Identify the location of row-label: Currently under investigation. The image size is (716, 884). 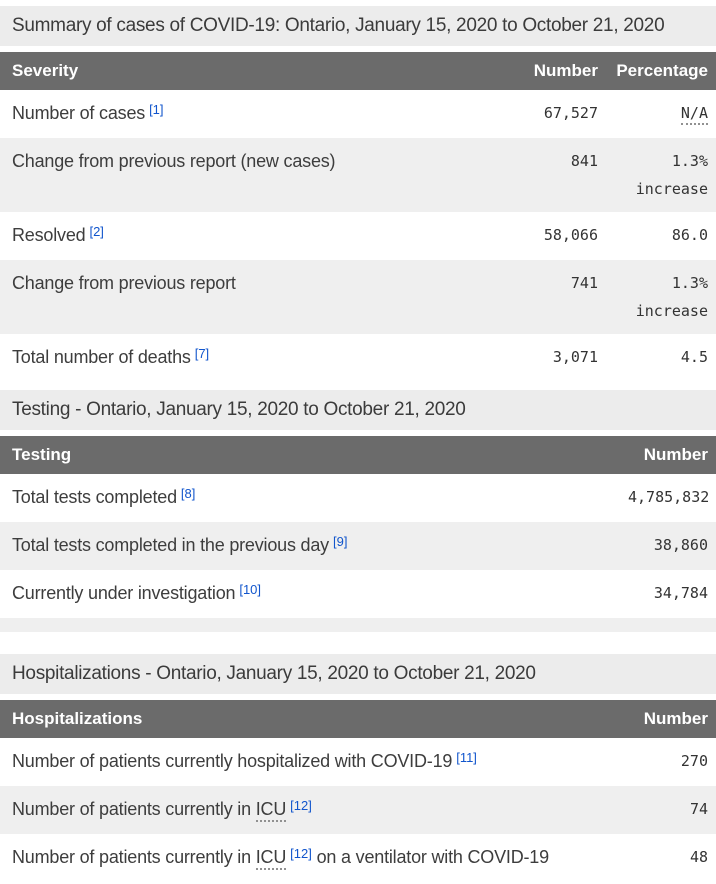
(124, 593).